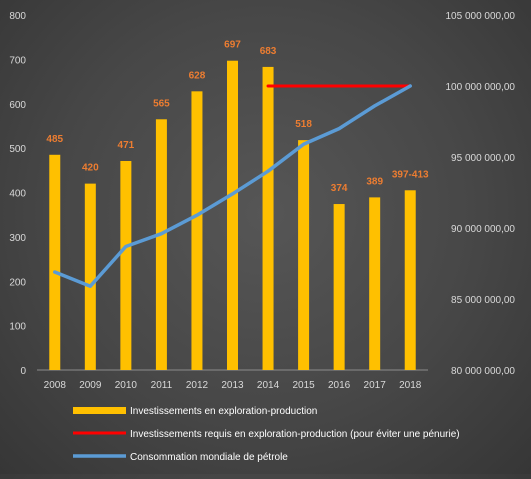 The image size is (531, 479). What do you see at coordinates (17, 60) in the screenshot?
I see `left-axis-tick-label: 700` at bounding box center [17, 60].